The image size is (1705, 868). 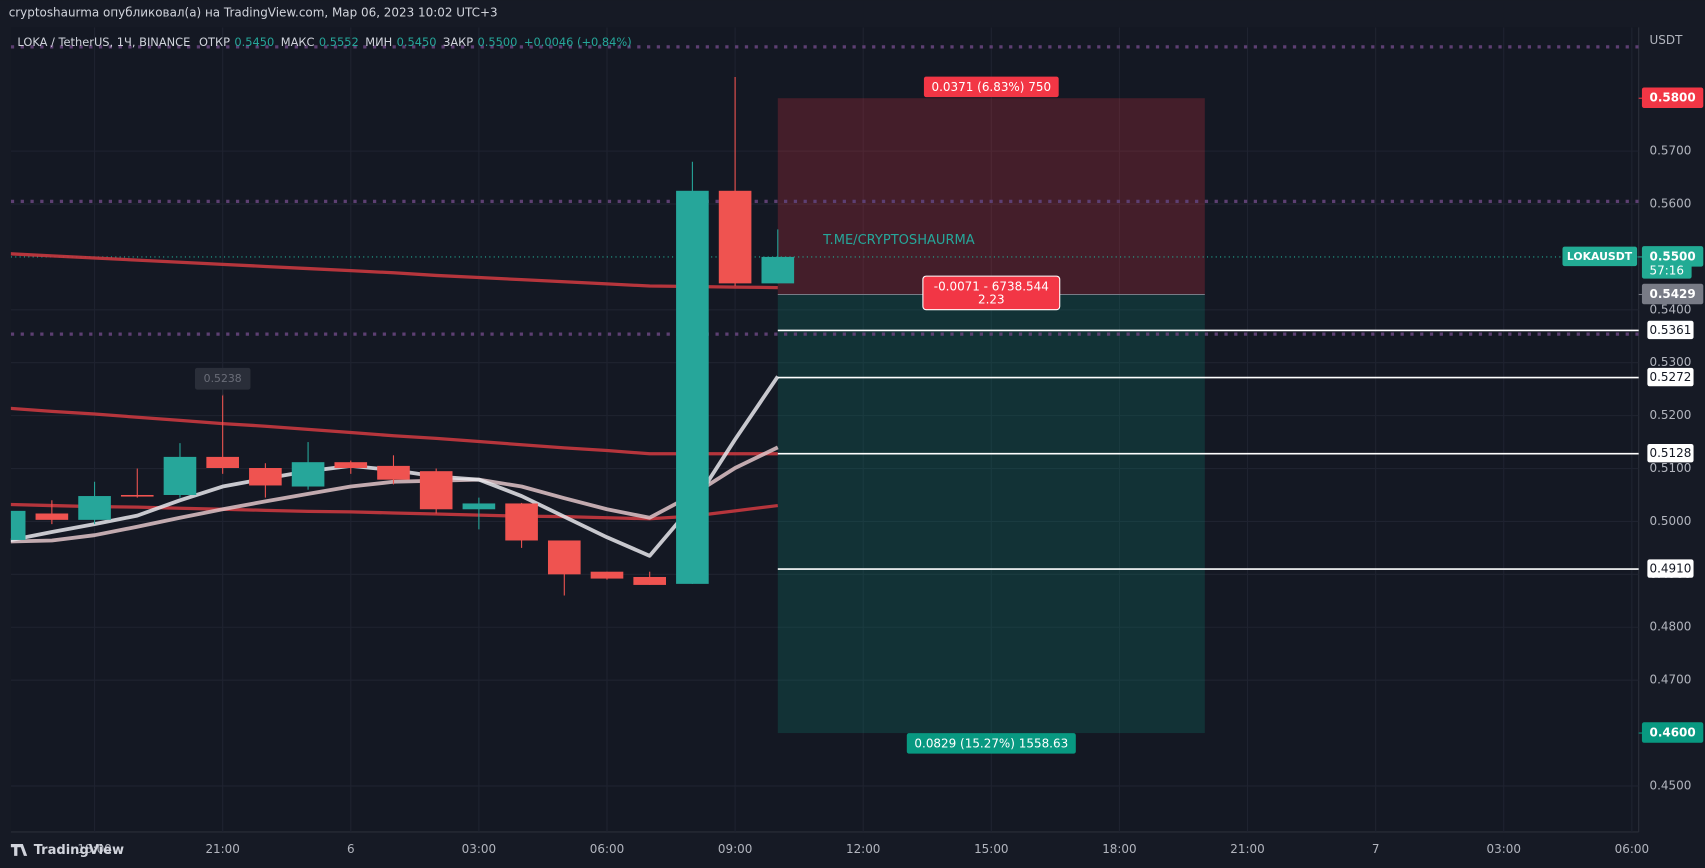 What do you see at coordinates (991, 514) in the screenshot?
I see `target-zone` at bounding box center [991, 514].